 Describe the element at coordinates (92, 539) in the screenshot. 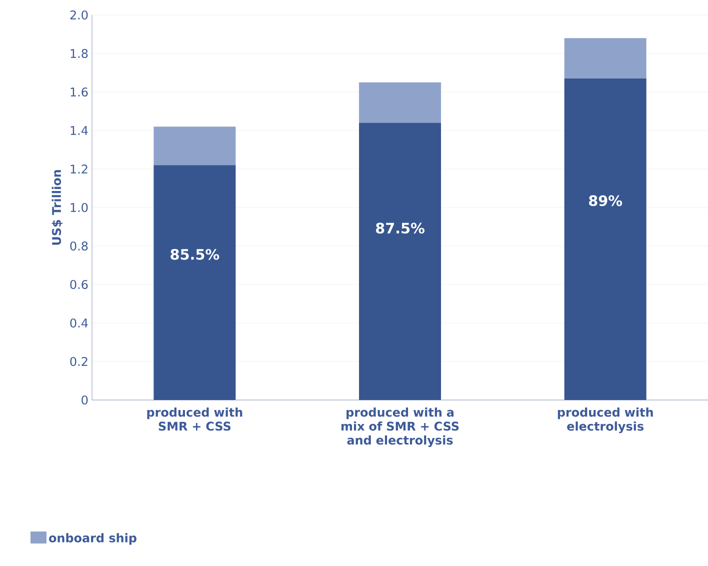

I see `legend-label: onboard ship` at that location.